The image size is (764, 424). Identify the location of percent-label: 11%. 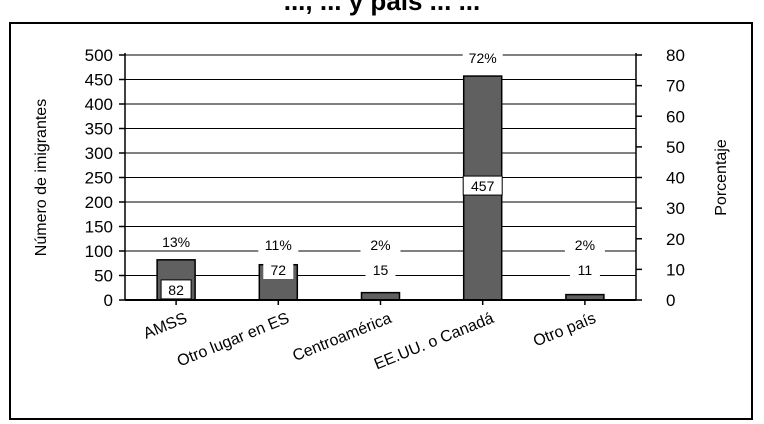
(278, 245).